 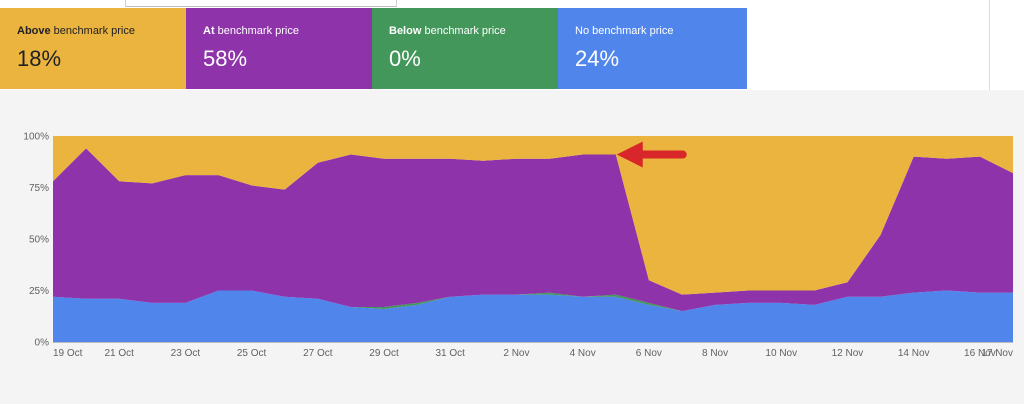 What do you see at coordinates (914, 353) in the screenshot?
I see `x-tick-label: 14 Nov` at bounding box center [914, 353].